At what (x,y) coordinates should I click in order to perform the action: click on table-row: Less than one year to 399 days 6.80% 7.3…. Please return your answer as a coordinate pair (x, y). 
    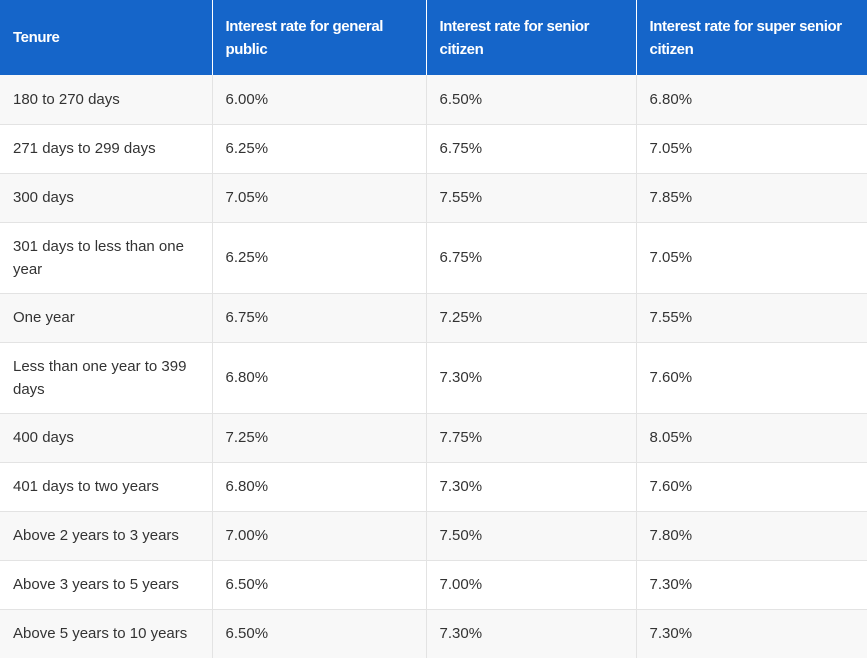
    Looking at the image, I should click on (433, 378).